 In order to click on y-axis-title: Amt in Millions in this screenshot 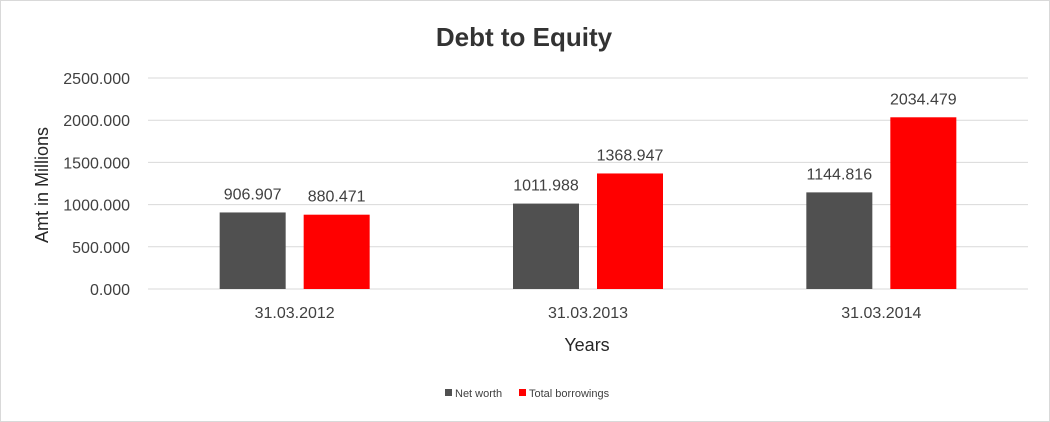, I will do `click(42, 185)`.